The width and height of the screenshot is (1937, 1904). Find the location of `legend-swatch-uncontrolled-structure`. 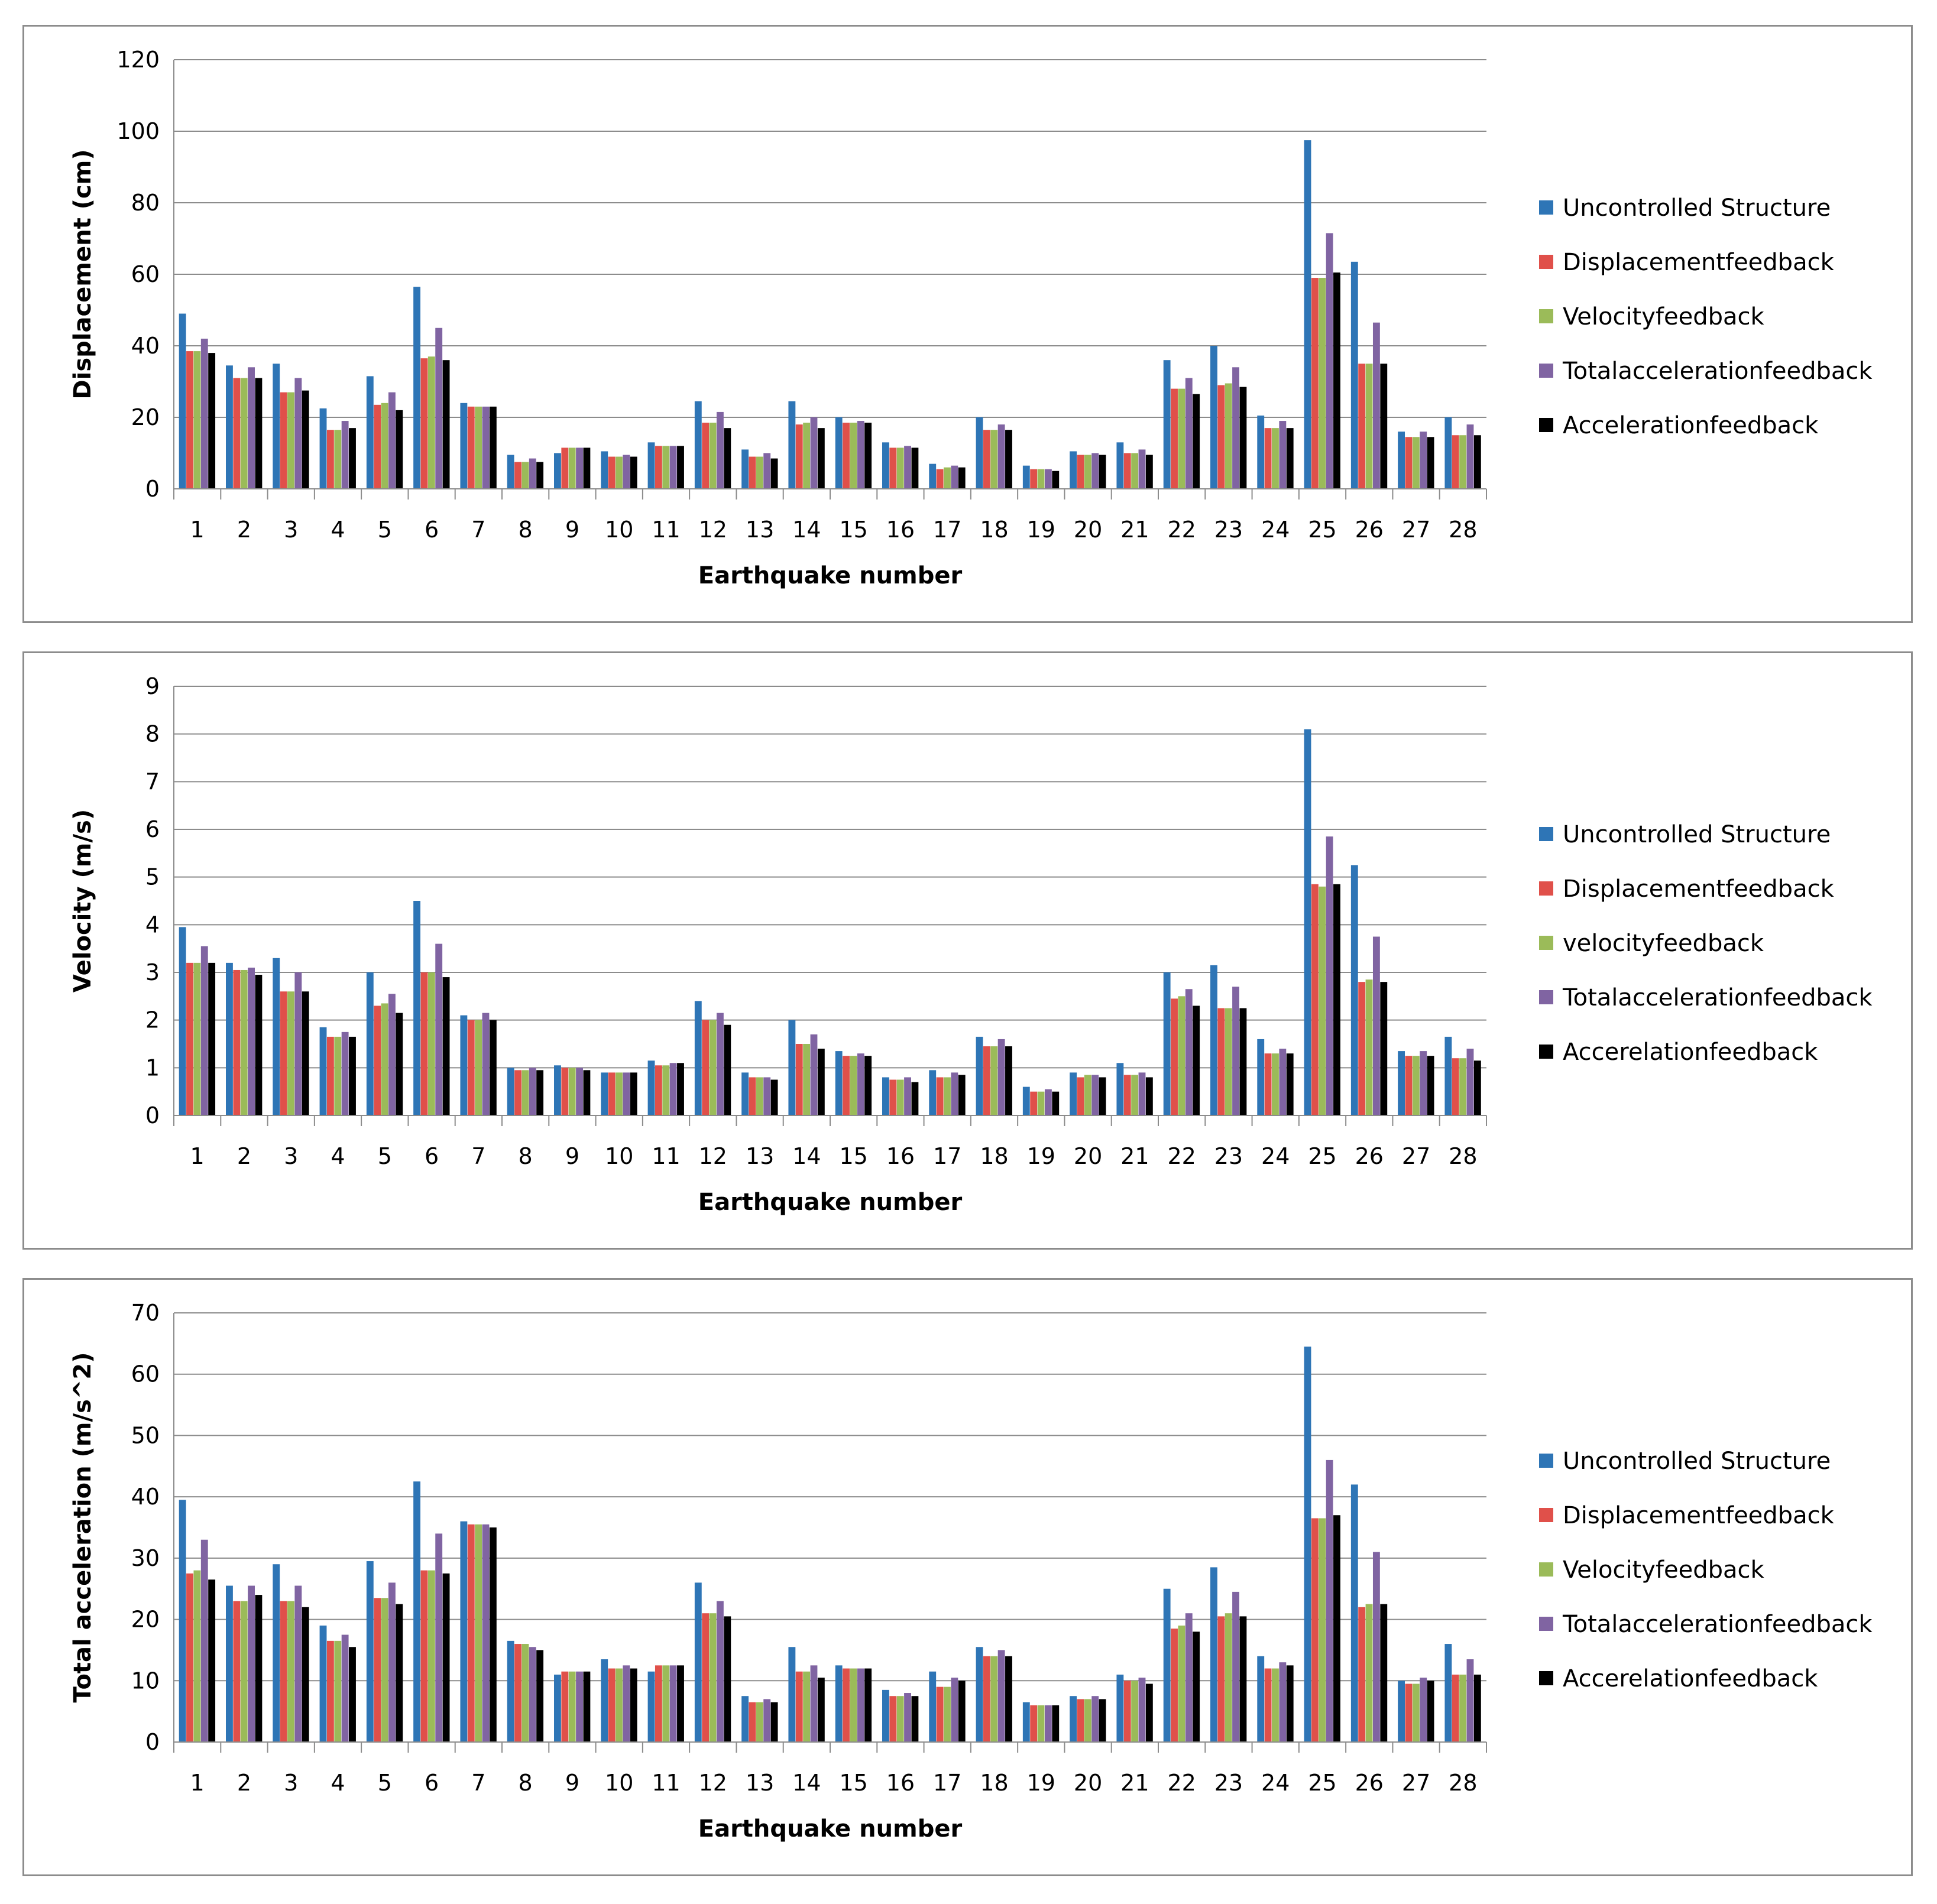

legend-swatch-uncontrolled-structure is located at coordinates (1546, 834).